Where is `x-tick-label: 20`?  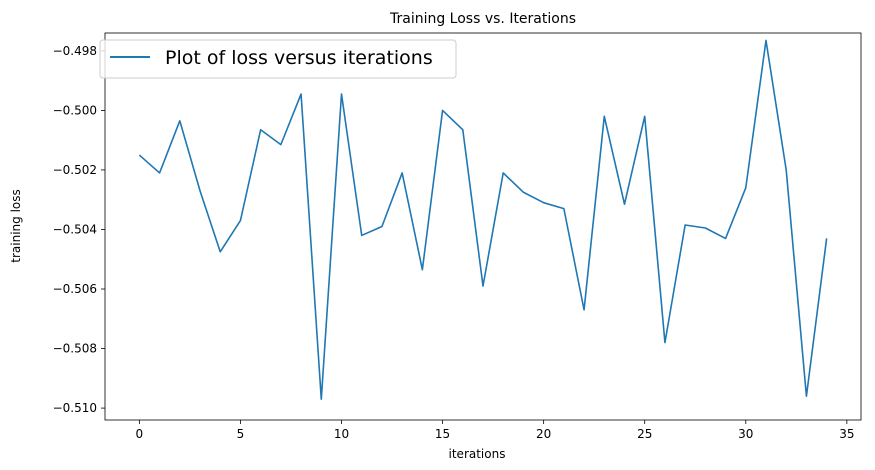 x-tick-label: 20 is located at coordinates (543, 434).